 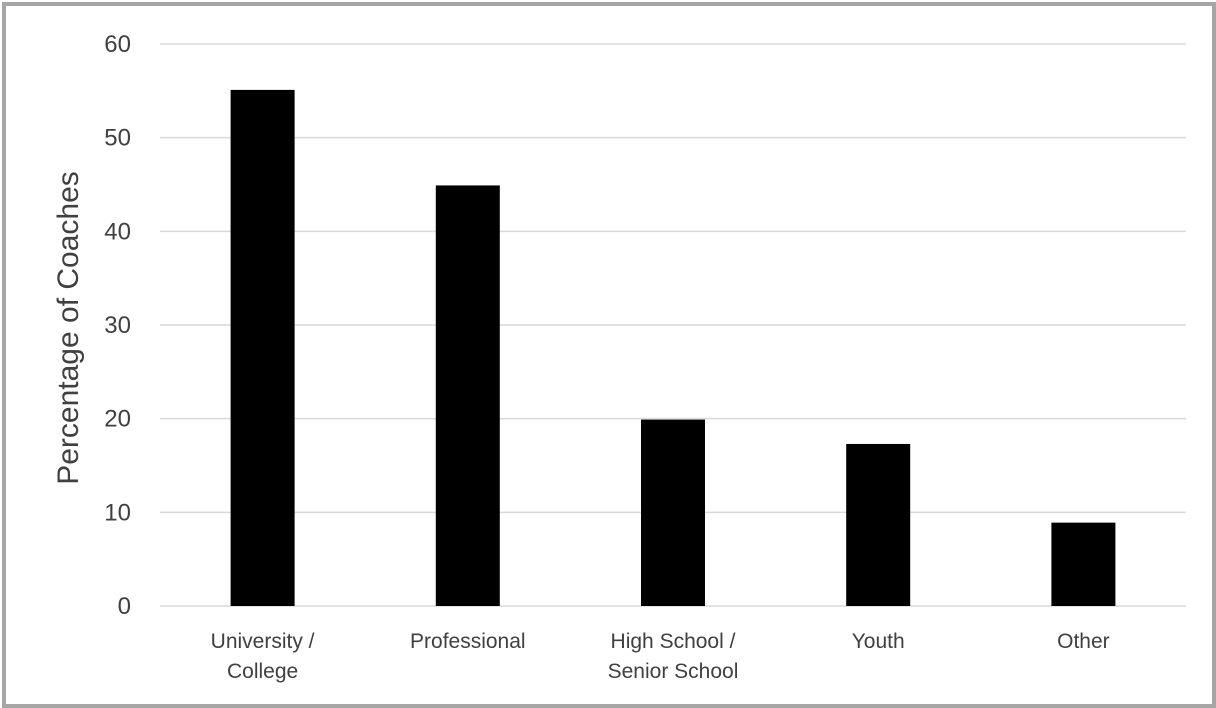 I want to click on x-category-label: Senior School, so click(x=673, y=671).